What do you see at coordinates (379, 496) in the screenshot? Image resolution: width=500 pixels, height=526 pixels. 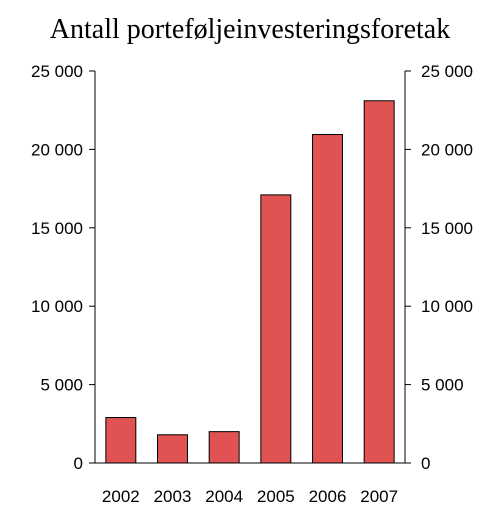 I see `x-tick-label: 2007` at bounding box center [379, 496].